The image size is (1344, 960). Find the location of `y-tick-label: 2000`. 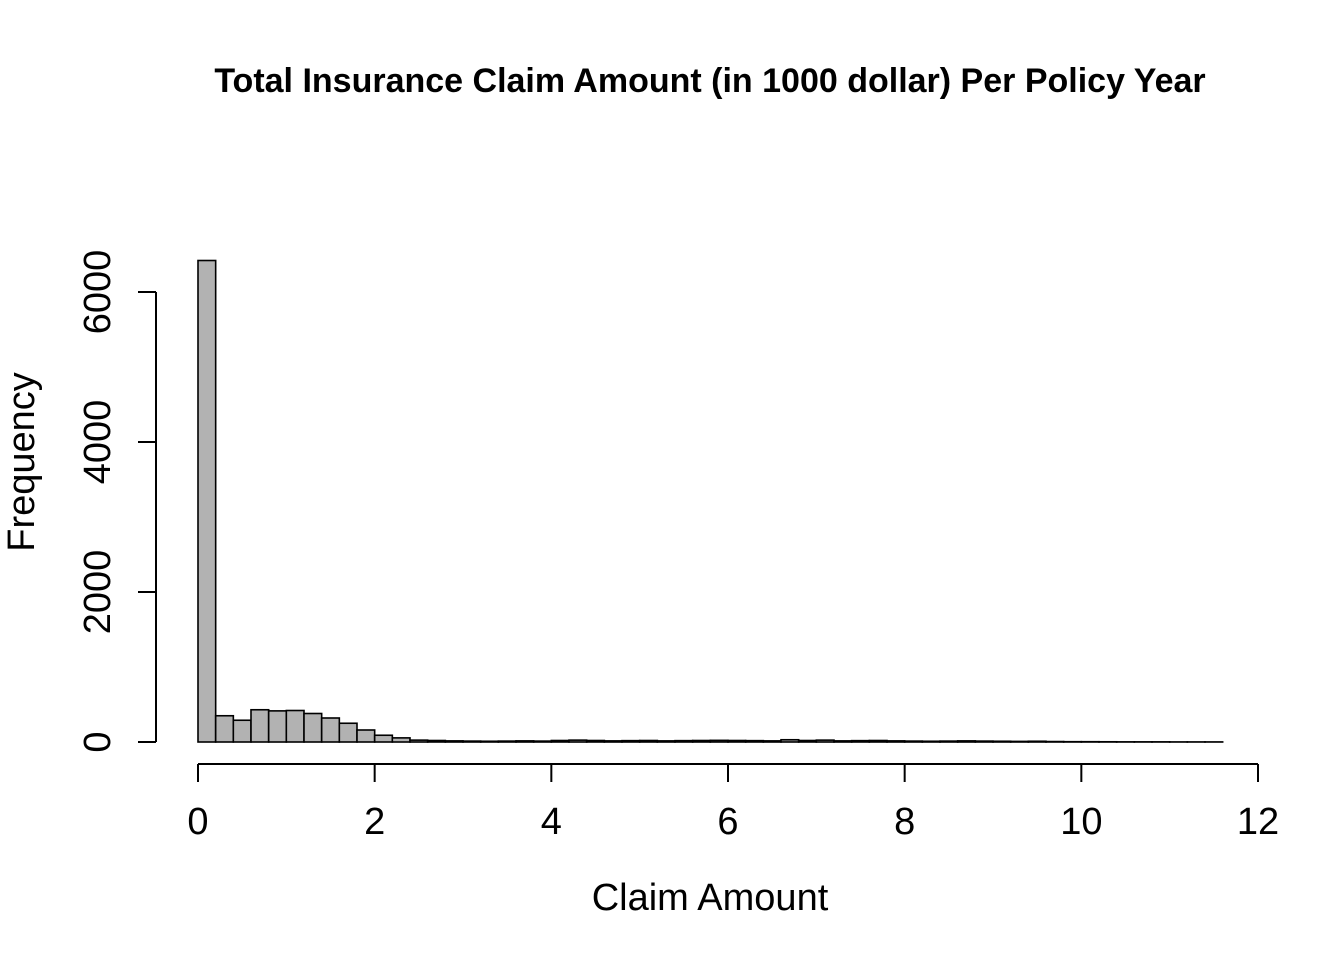

y-tick-label: 2000 is located at coordinates (98, 592).